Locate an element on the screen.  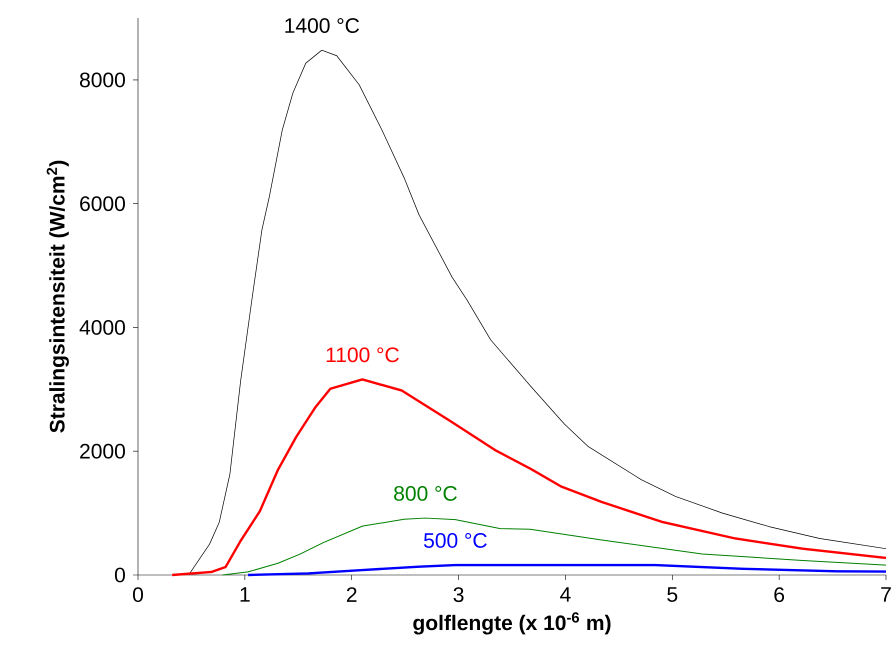
x-tick-label: 5 is located at coordinates (672, 594).